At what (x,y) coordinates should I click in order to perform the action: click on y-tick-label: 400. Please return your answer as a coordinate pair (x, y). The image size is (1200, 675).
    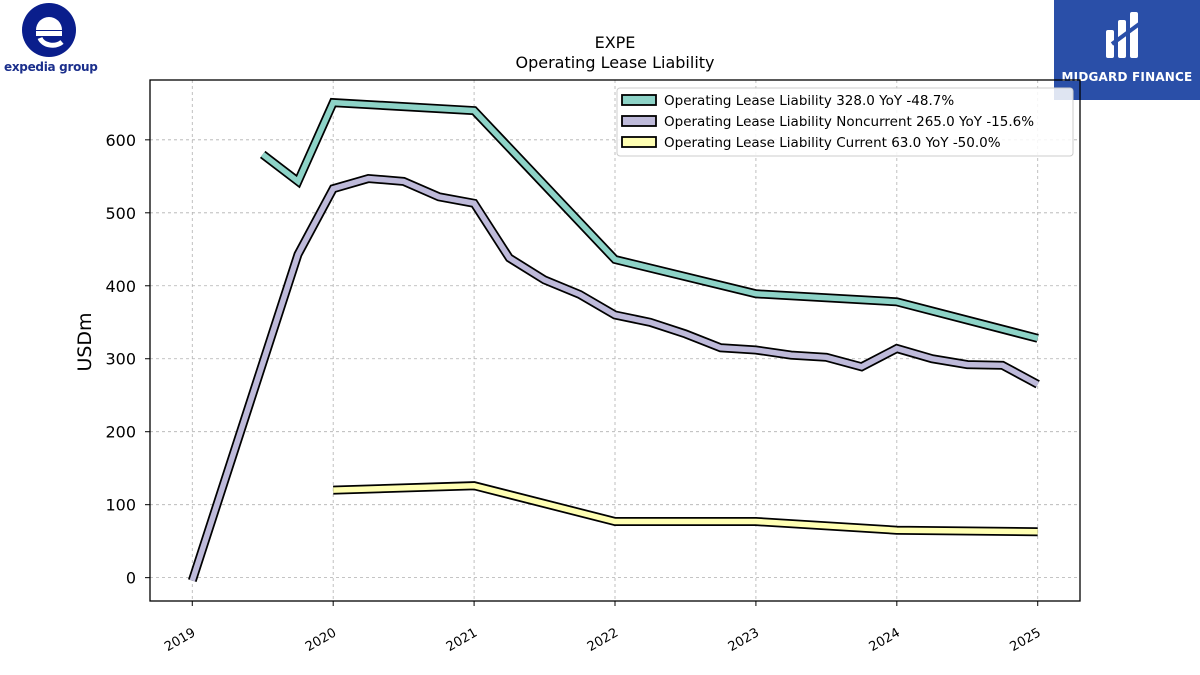
    Looking at the image, I should click on (120, 286).